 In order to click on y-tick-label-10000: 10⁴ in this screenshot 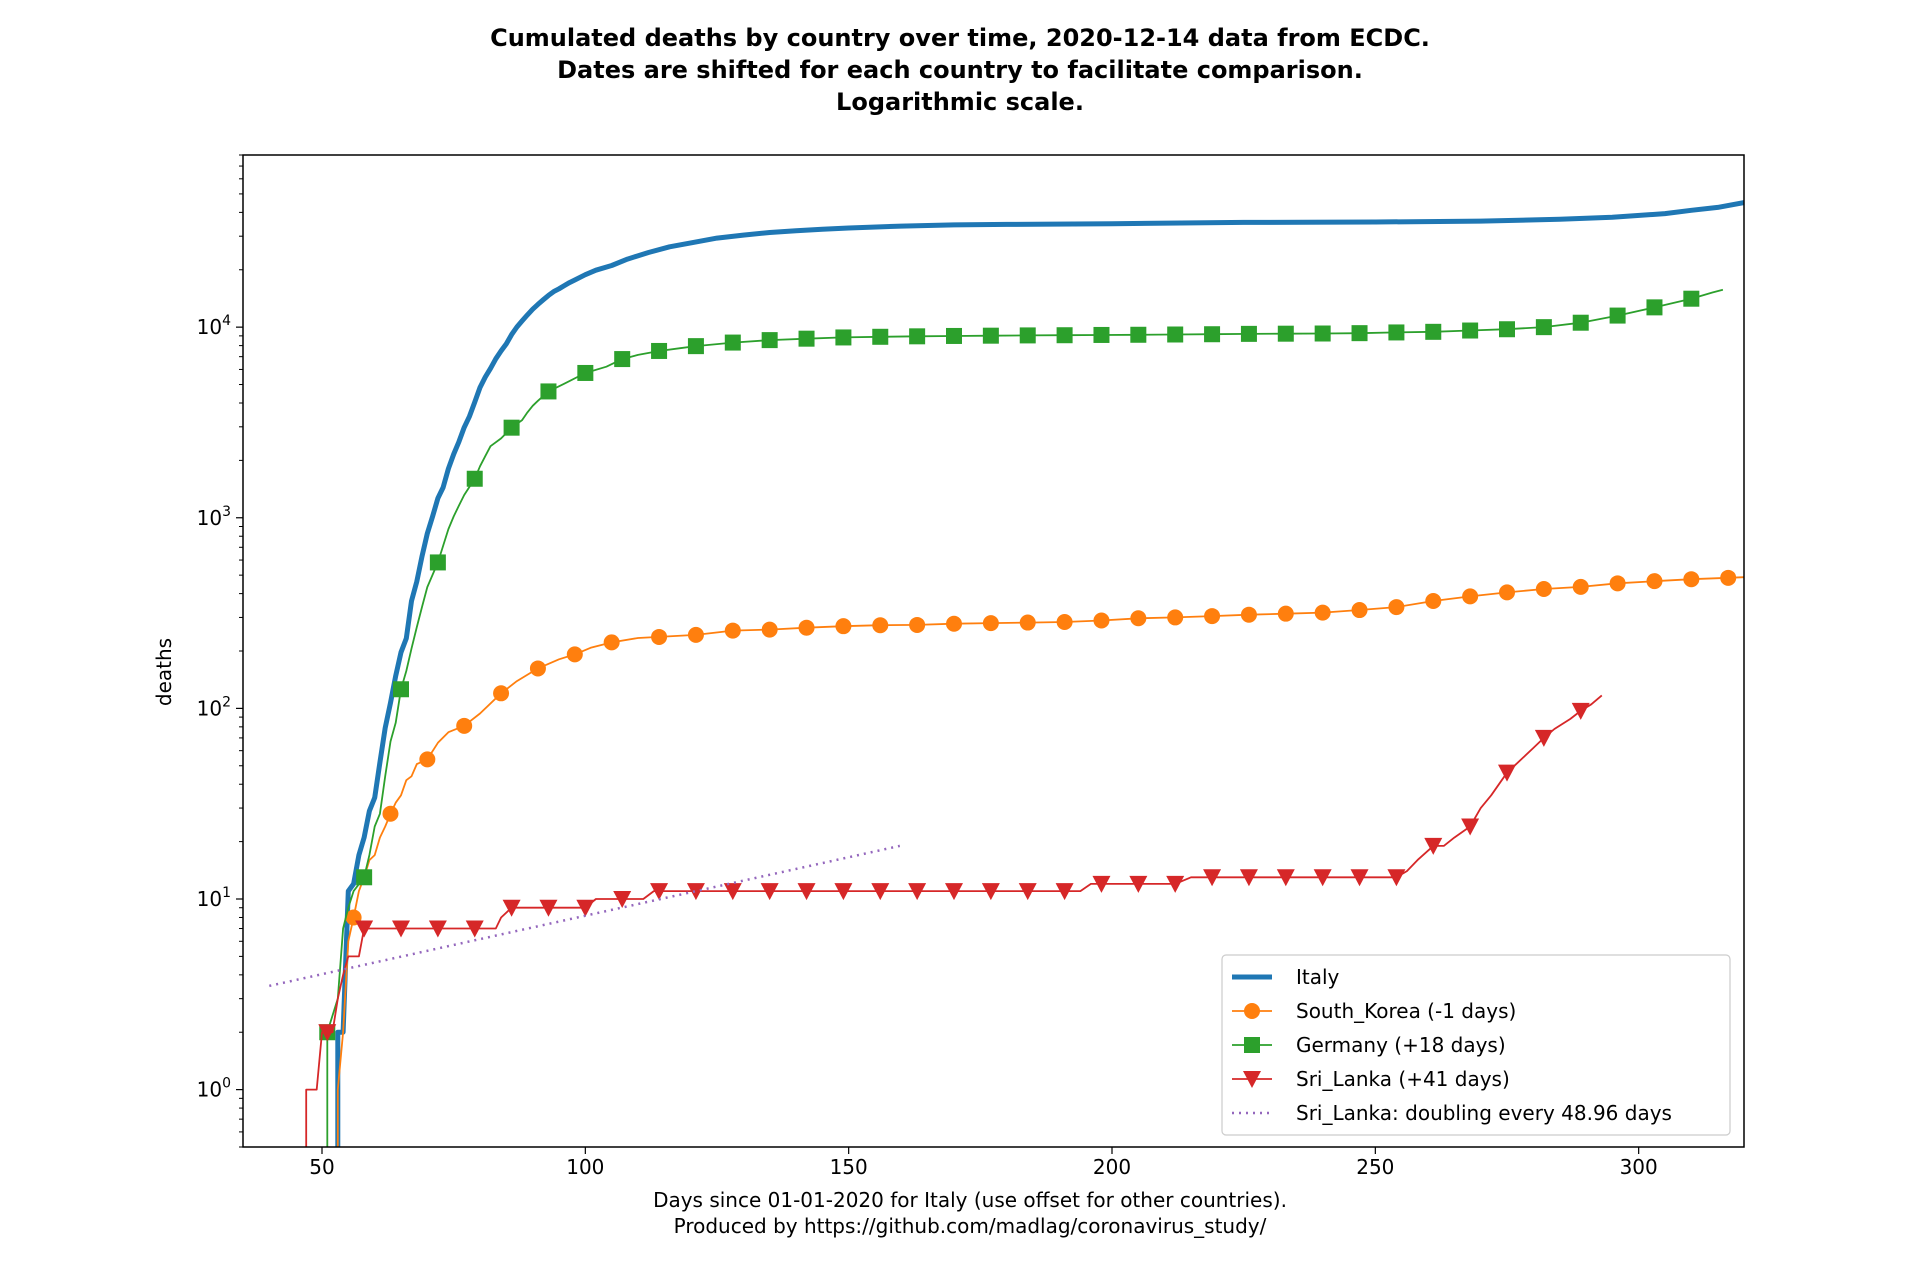, I will do `click(214, 326)`.